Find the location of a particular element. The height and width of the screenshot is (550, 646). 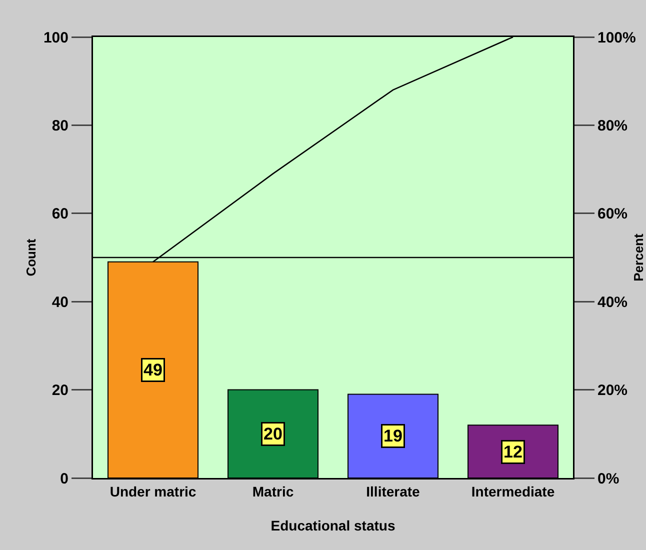

y-tick-label: 20 is located at coordinates (60, 391).